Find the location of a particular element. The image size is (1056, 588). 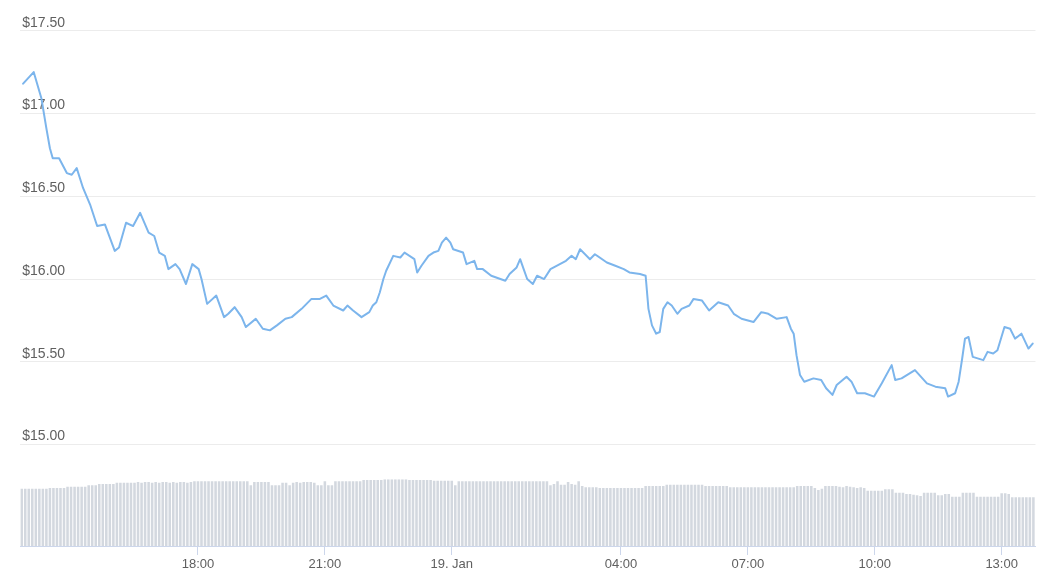

x-tick-label: 13:00 is located at coordinates (1001, 564).